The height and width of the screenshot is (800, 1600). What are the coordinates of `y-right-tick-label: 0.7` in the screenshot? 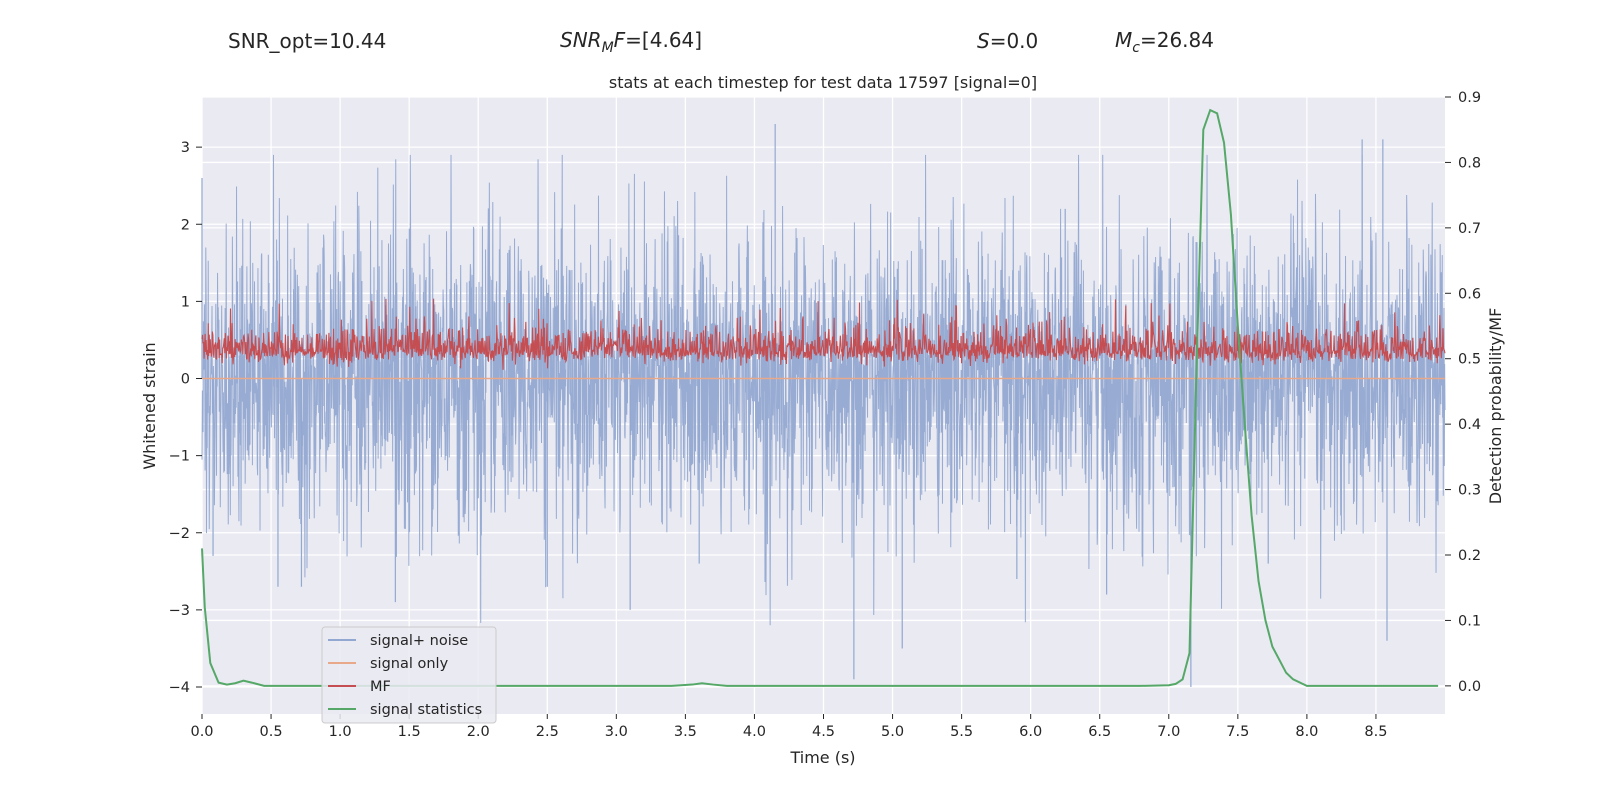 It's located at (1469, 229).